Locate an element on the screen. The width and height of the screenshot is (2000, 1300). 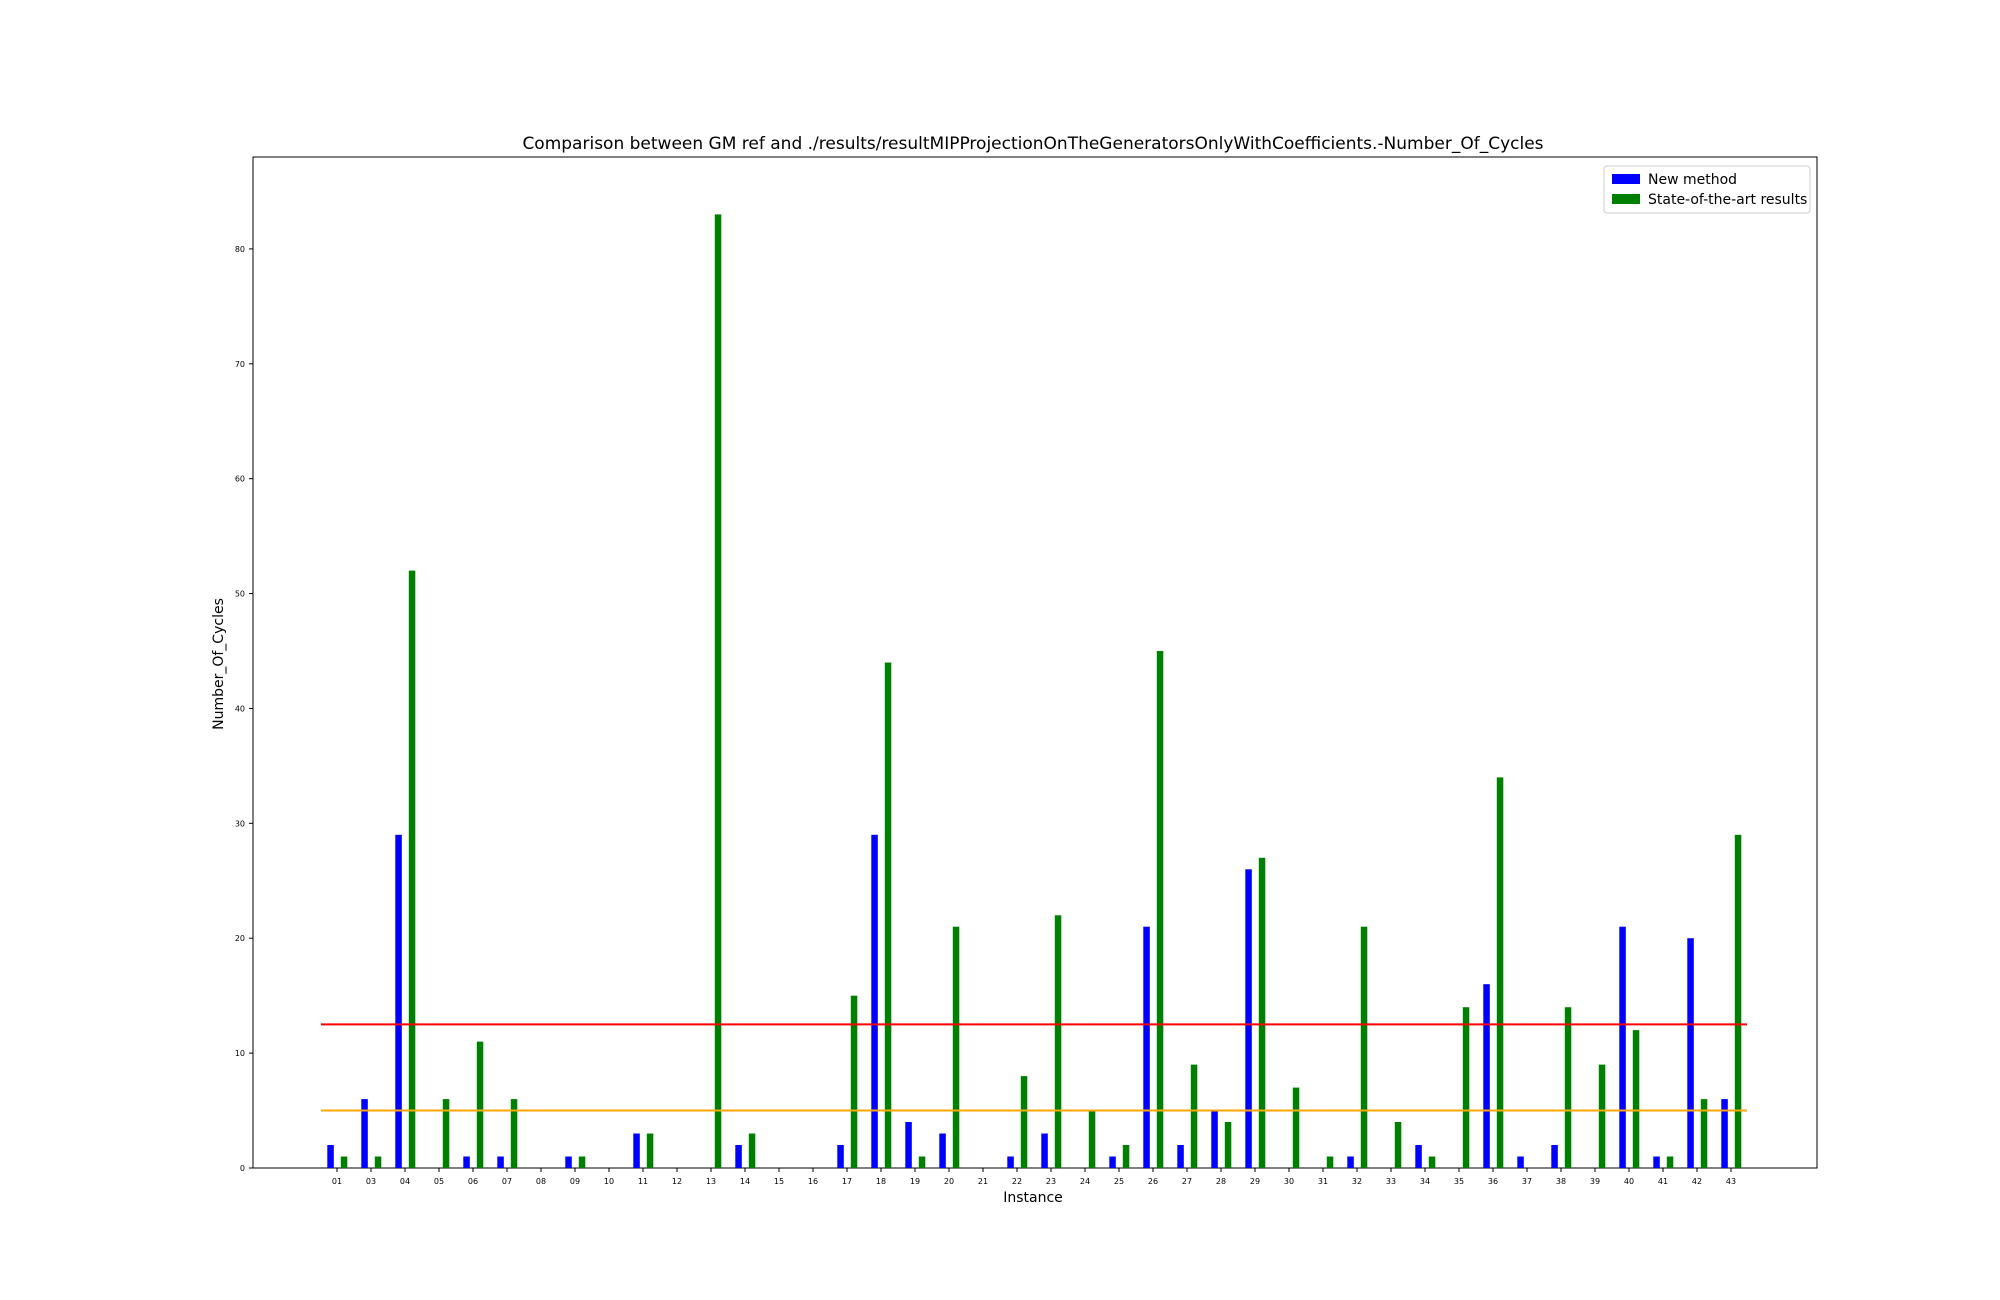
x-tick-label: 08 is located at coordinates (541, 1181).